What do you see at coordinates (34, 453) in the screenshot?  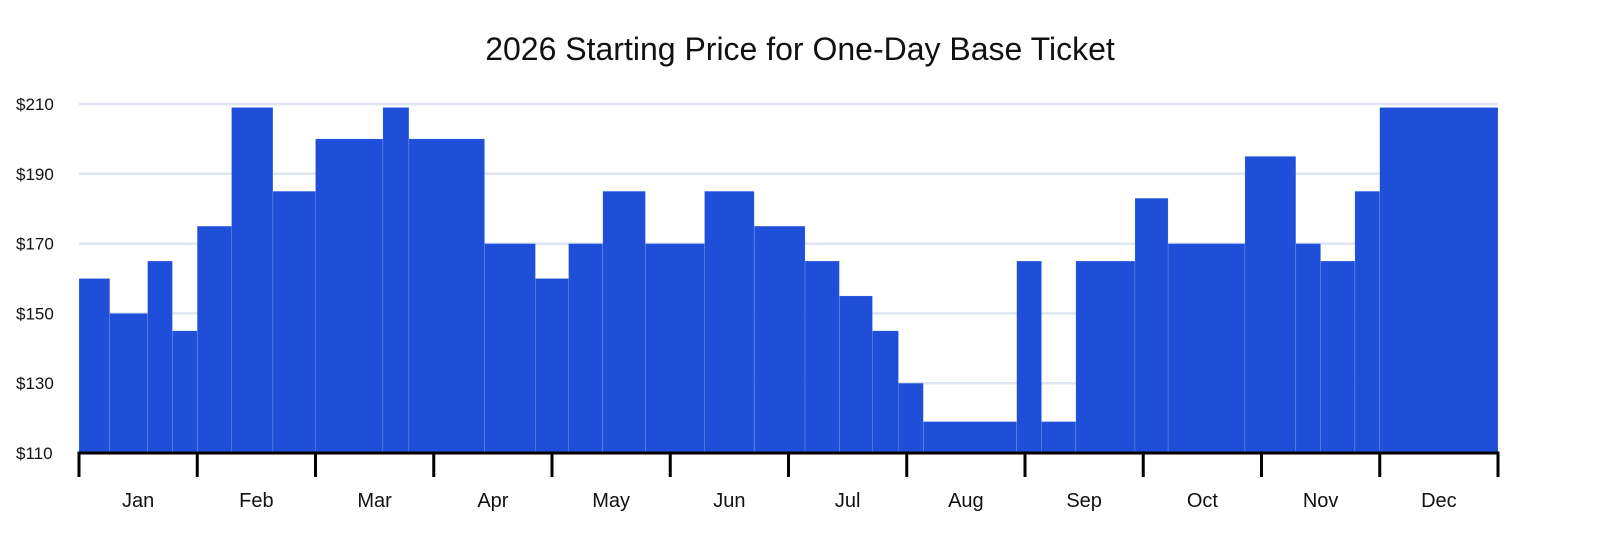 I see `y-tick-label-110: $110` at bounding box center [34, 453].